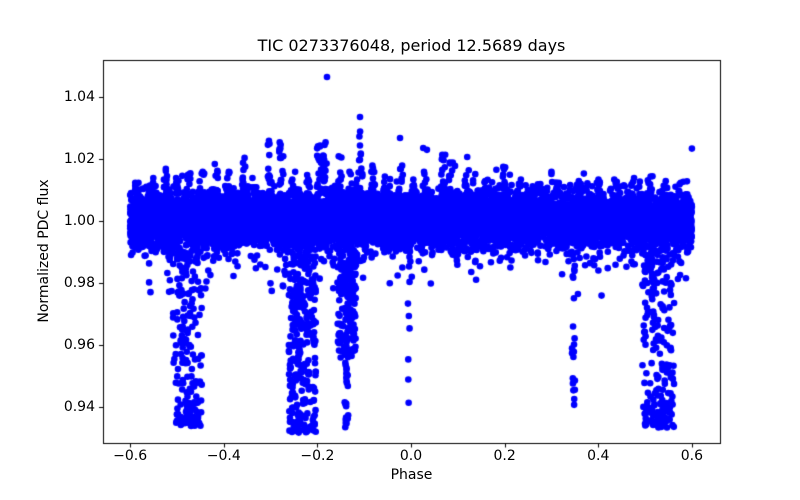 The image size is (800, 500). I want to click on y-tick-label: 1.02, so click(79, 159).